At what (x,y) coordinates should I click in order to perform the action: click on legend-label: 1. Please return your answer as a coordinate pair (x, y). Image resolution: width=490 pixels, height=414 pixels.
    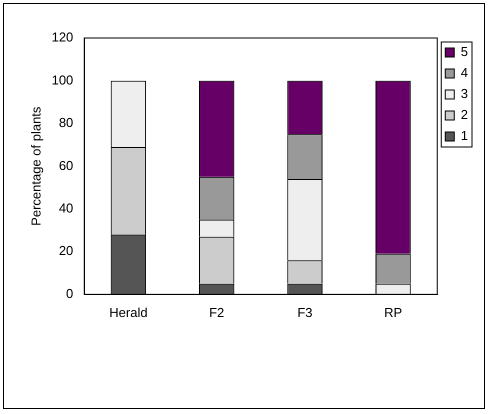
    Looking at the image, I should click on (464, 136).